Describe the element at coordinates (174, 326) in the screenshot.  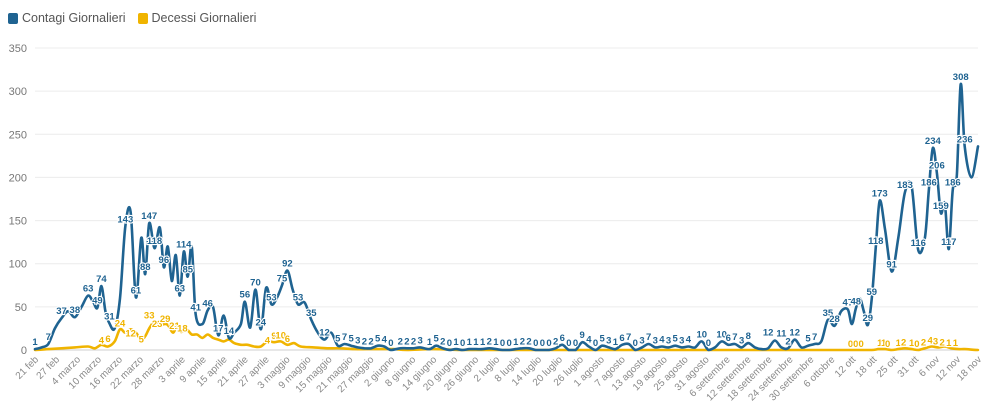
I see `data-label-decessi: 21` at that location.